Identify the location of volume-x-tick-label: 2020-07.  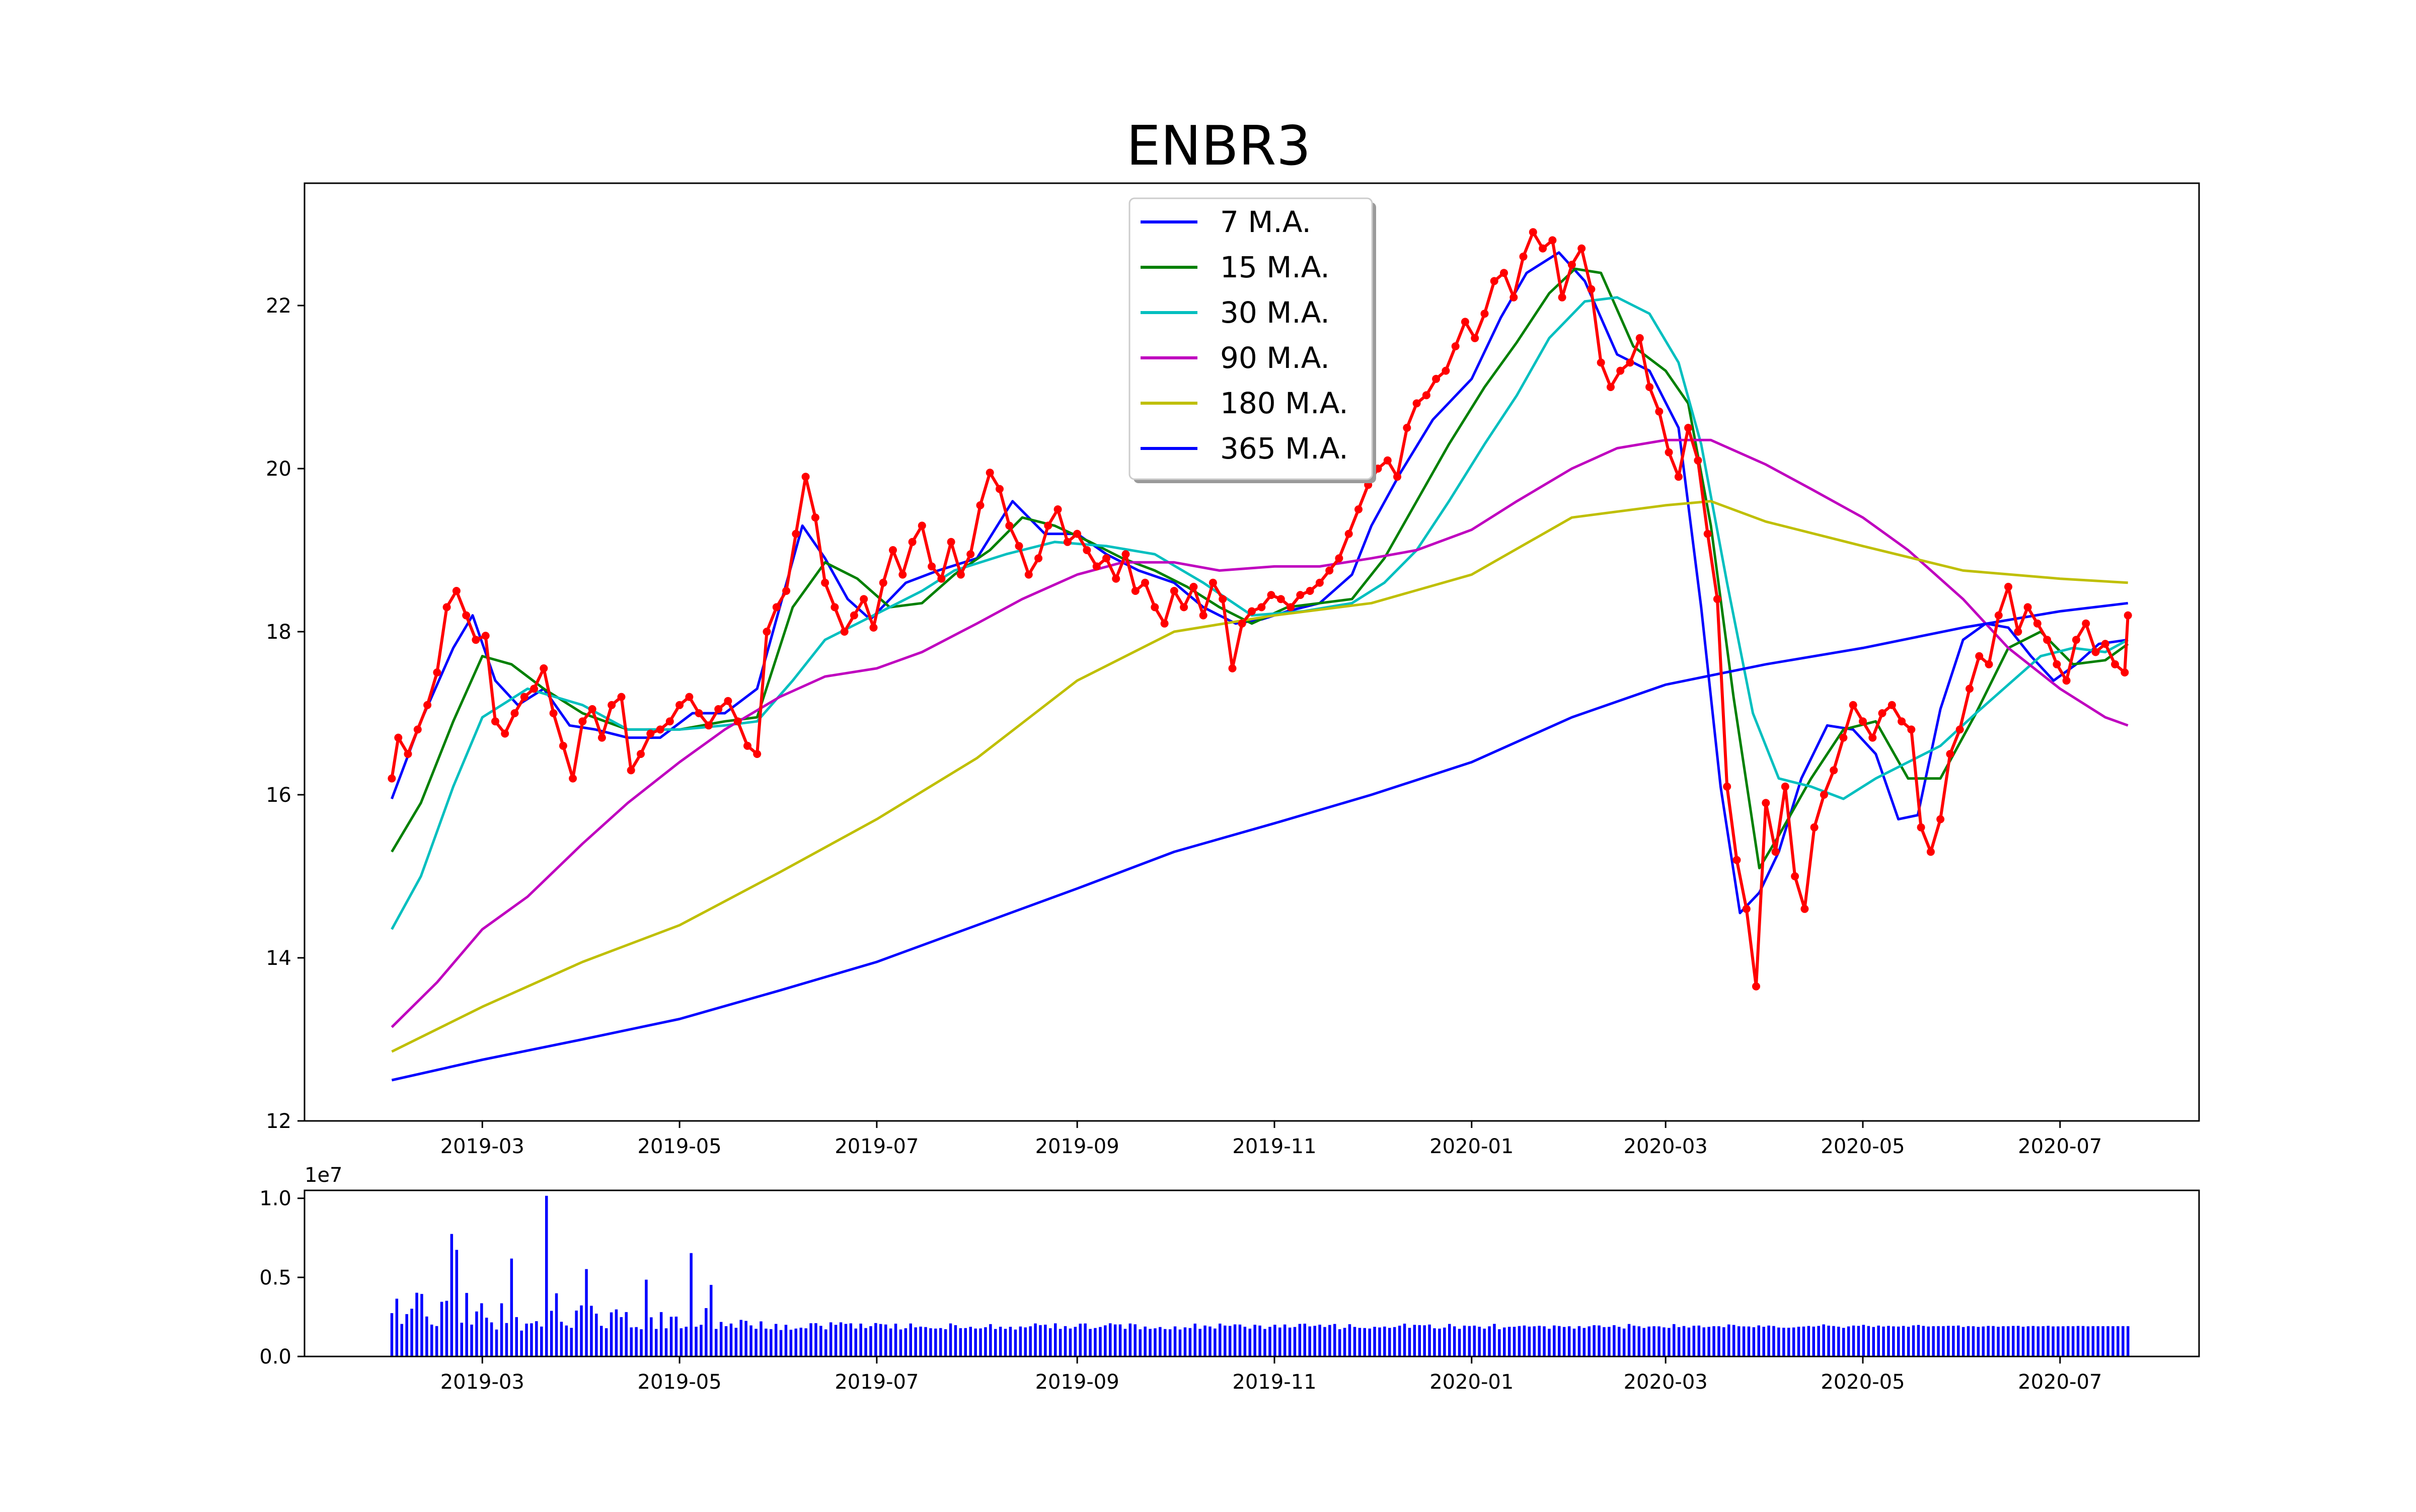
(2060, 1382).